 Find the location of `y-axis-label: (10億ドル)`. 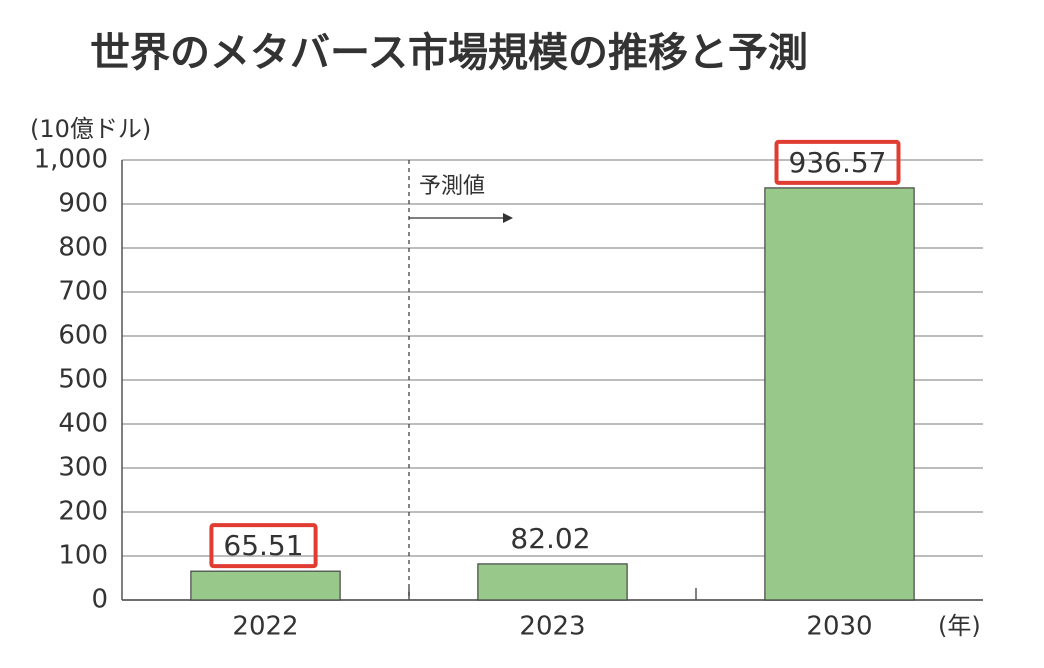

y-axis-label: (10億ドル) is located at coordinates (90, 129).